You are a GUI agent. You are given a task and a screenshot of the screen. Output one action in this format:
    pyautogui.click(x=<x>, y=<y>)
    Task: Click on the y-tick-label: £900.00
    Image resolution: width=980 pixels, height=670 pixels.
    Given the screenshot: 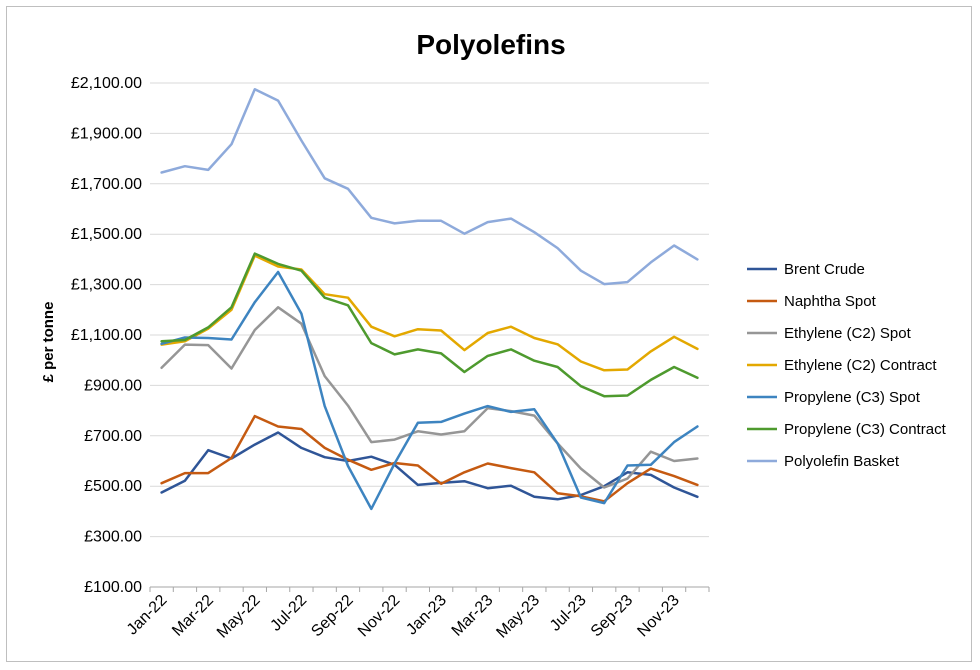 What is the action you would take?
    pyautogui.click(x=113, y=385)
    